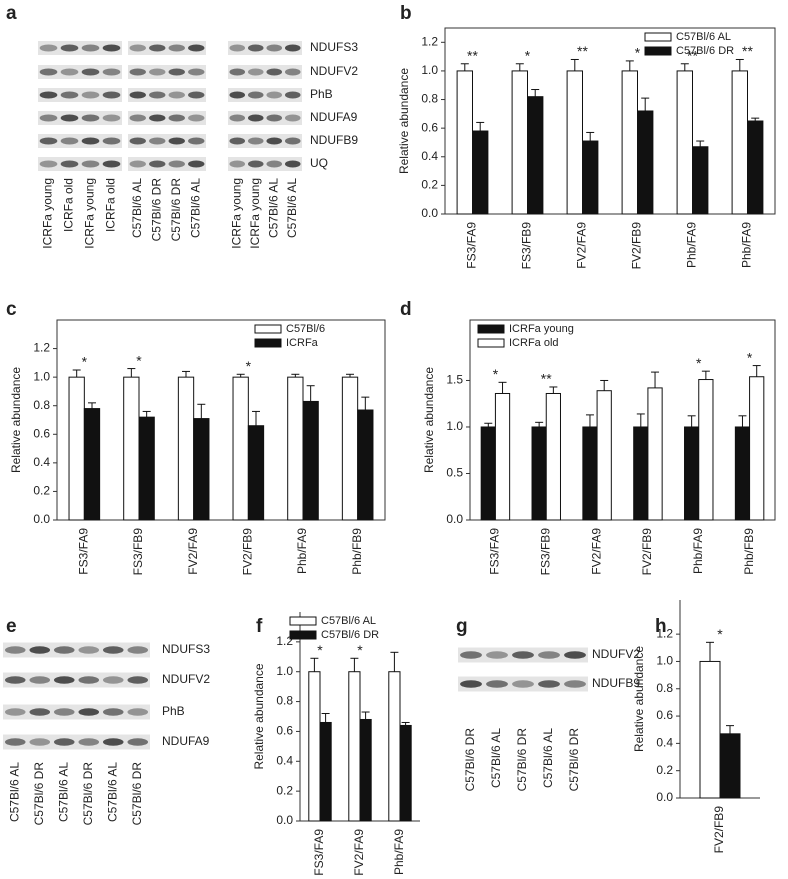 This screenshot has width=788, height=879. I want to click on y-axis-label: Relative abundance, so click(16, 420).